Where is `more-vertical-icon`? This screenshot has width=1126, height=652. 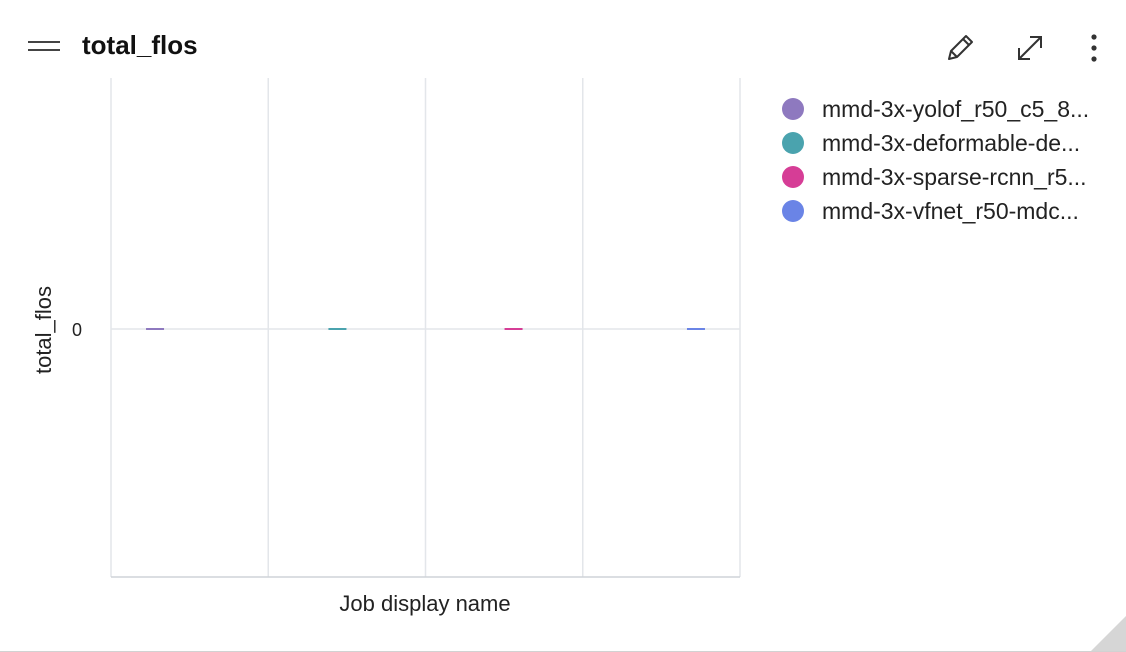
more-vertical-icon is located at coordinates (1094, 48).